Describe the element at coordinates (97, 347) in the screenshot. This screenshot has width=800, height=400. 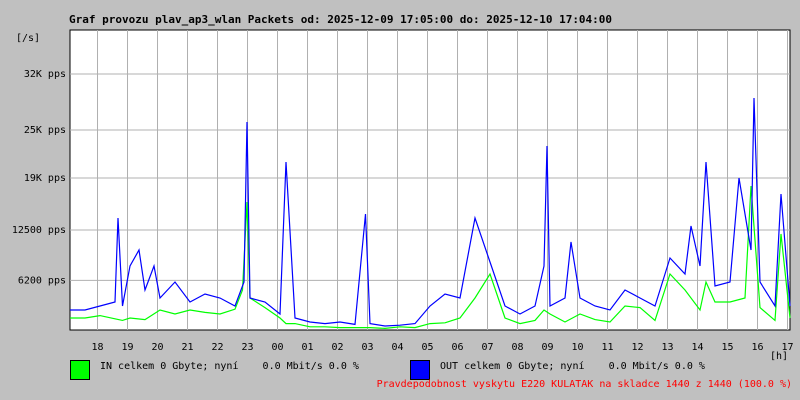
I see `x-tick-label: 18` at that location.